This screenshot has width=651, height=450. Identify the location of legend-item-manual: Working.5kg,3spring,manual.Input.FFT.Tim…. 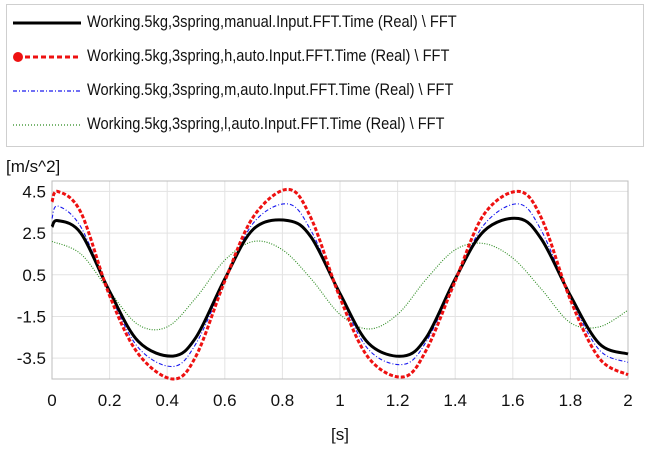
(317, 23).